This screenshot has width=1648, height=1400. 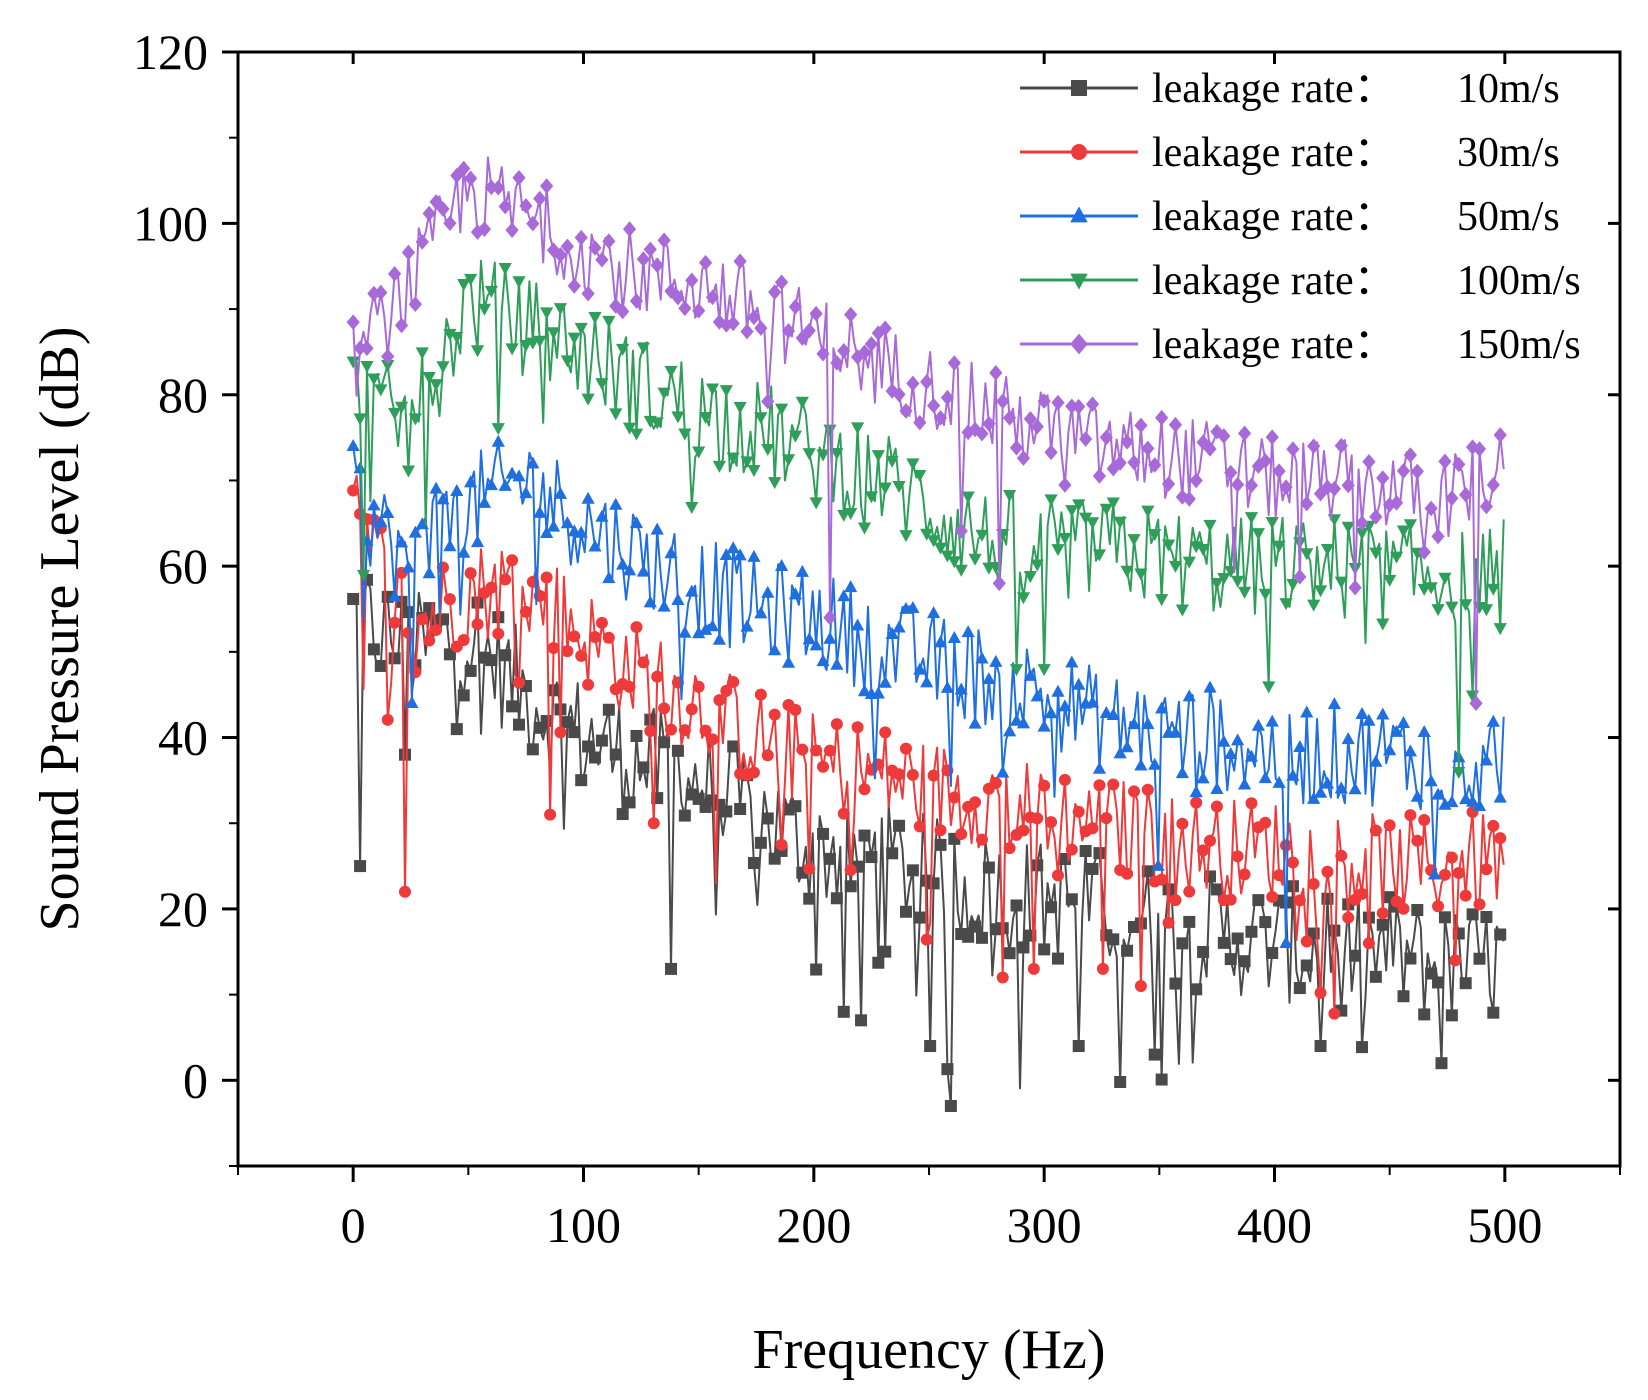 I want to click on legend-value: 30m/s, so click(x=1508, y=153).